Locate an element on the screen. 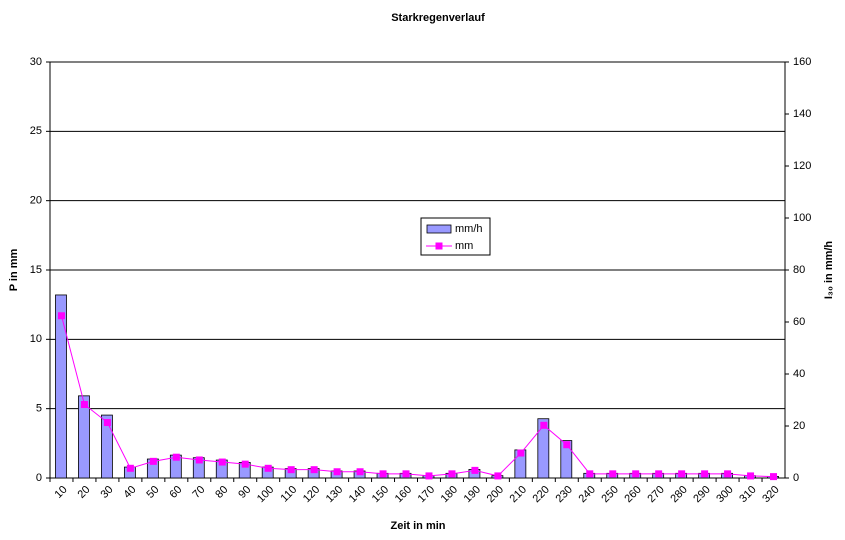  x-tick-label: 180 is located at coordinates (449, 494).